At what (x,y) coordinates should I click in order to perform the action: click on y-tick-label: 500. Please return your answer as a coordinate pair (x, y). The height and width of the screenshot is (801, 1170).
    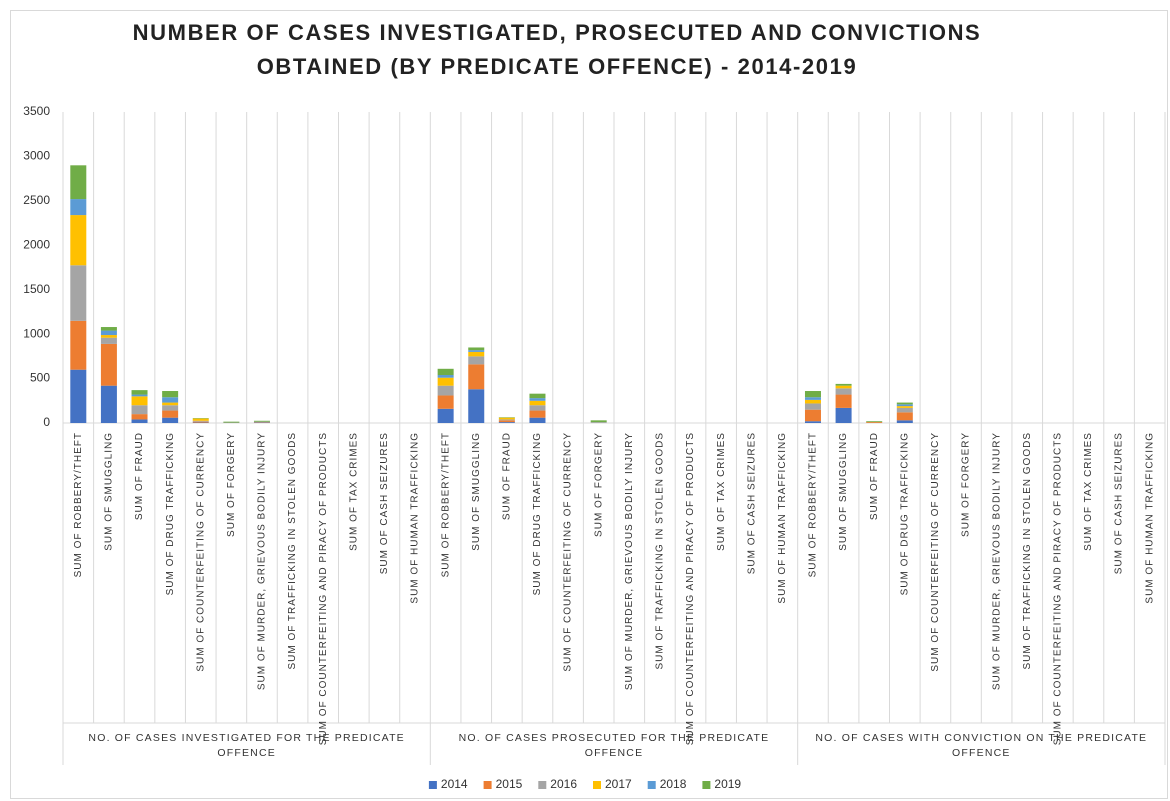
    Looking at the image, I should click on (40, 378).